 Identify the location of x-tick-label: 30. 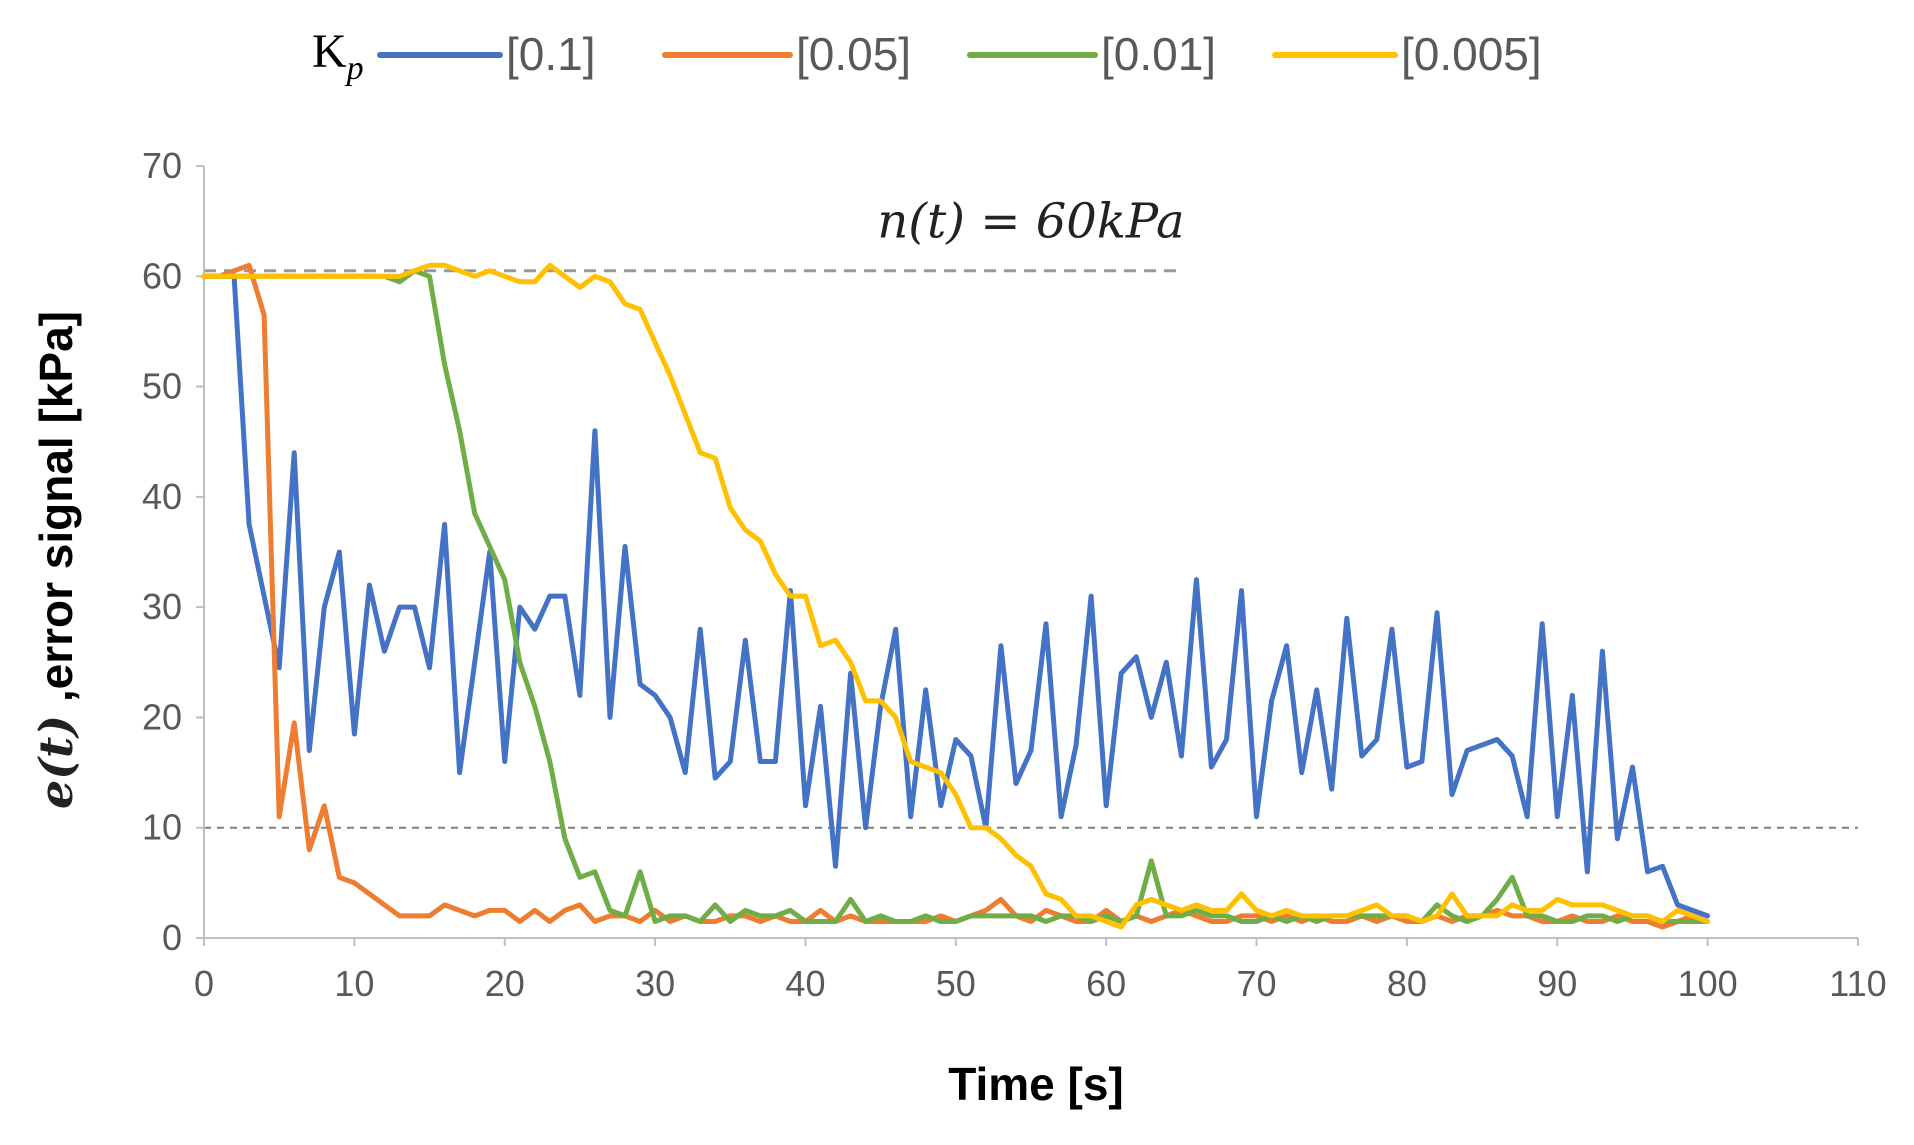
(655, 983).